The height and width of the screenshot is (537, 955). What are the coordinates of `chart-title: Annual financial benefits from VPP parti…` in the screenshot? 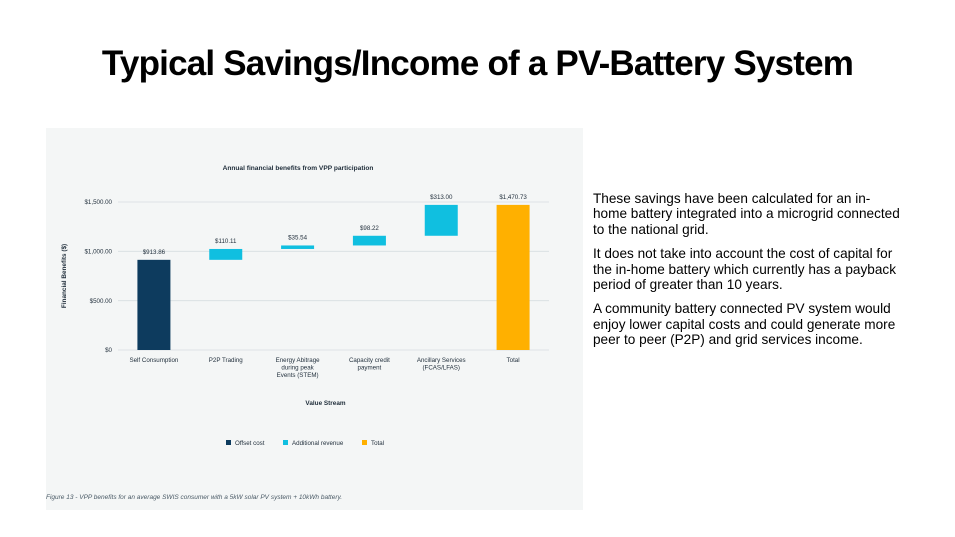 It's located at (298, 168).